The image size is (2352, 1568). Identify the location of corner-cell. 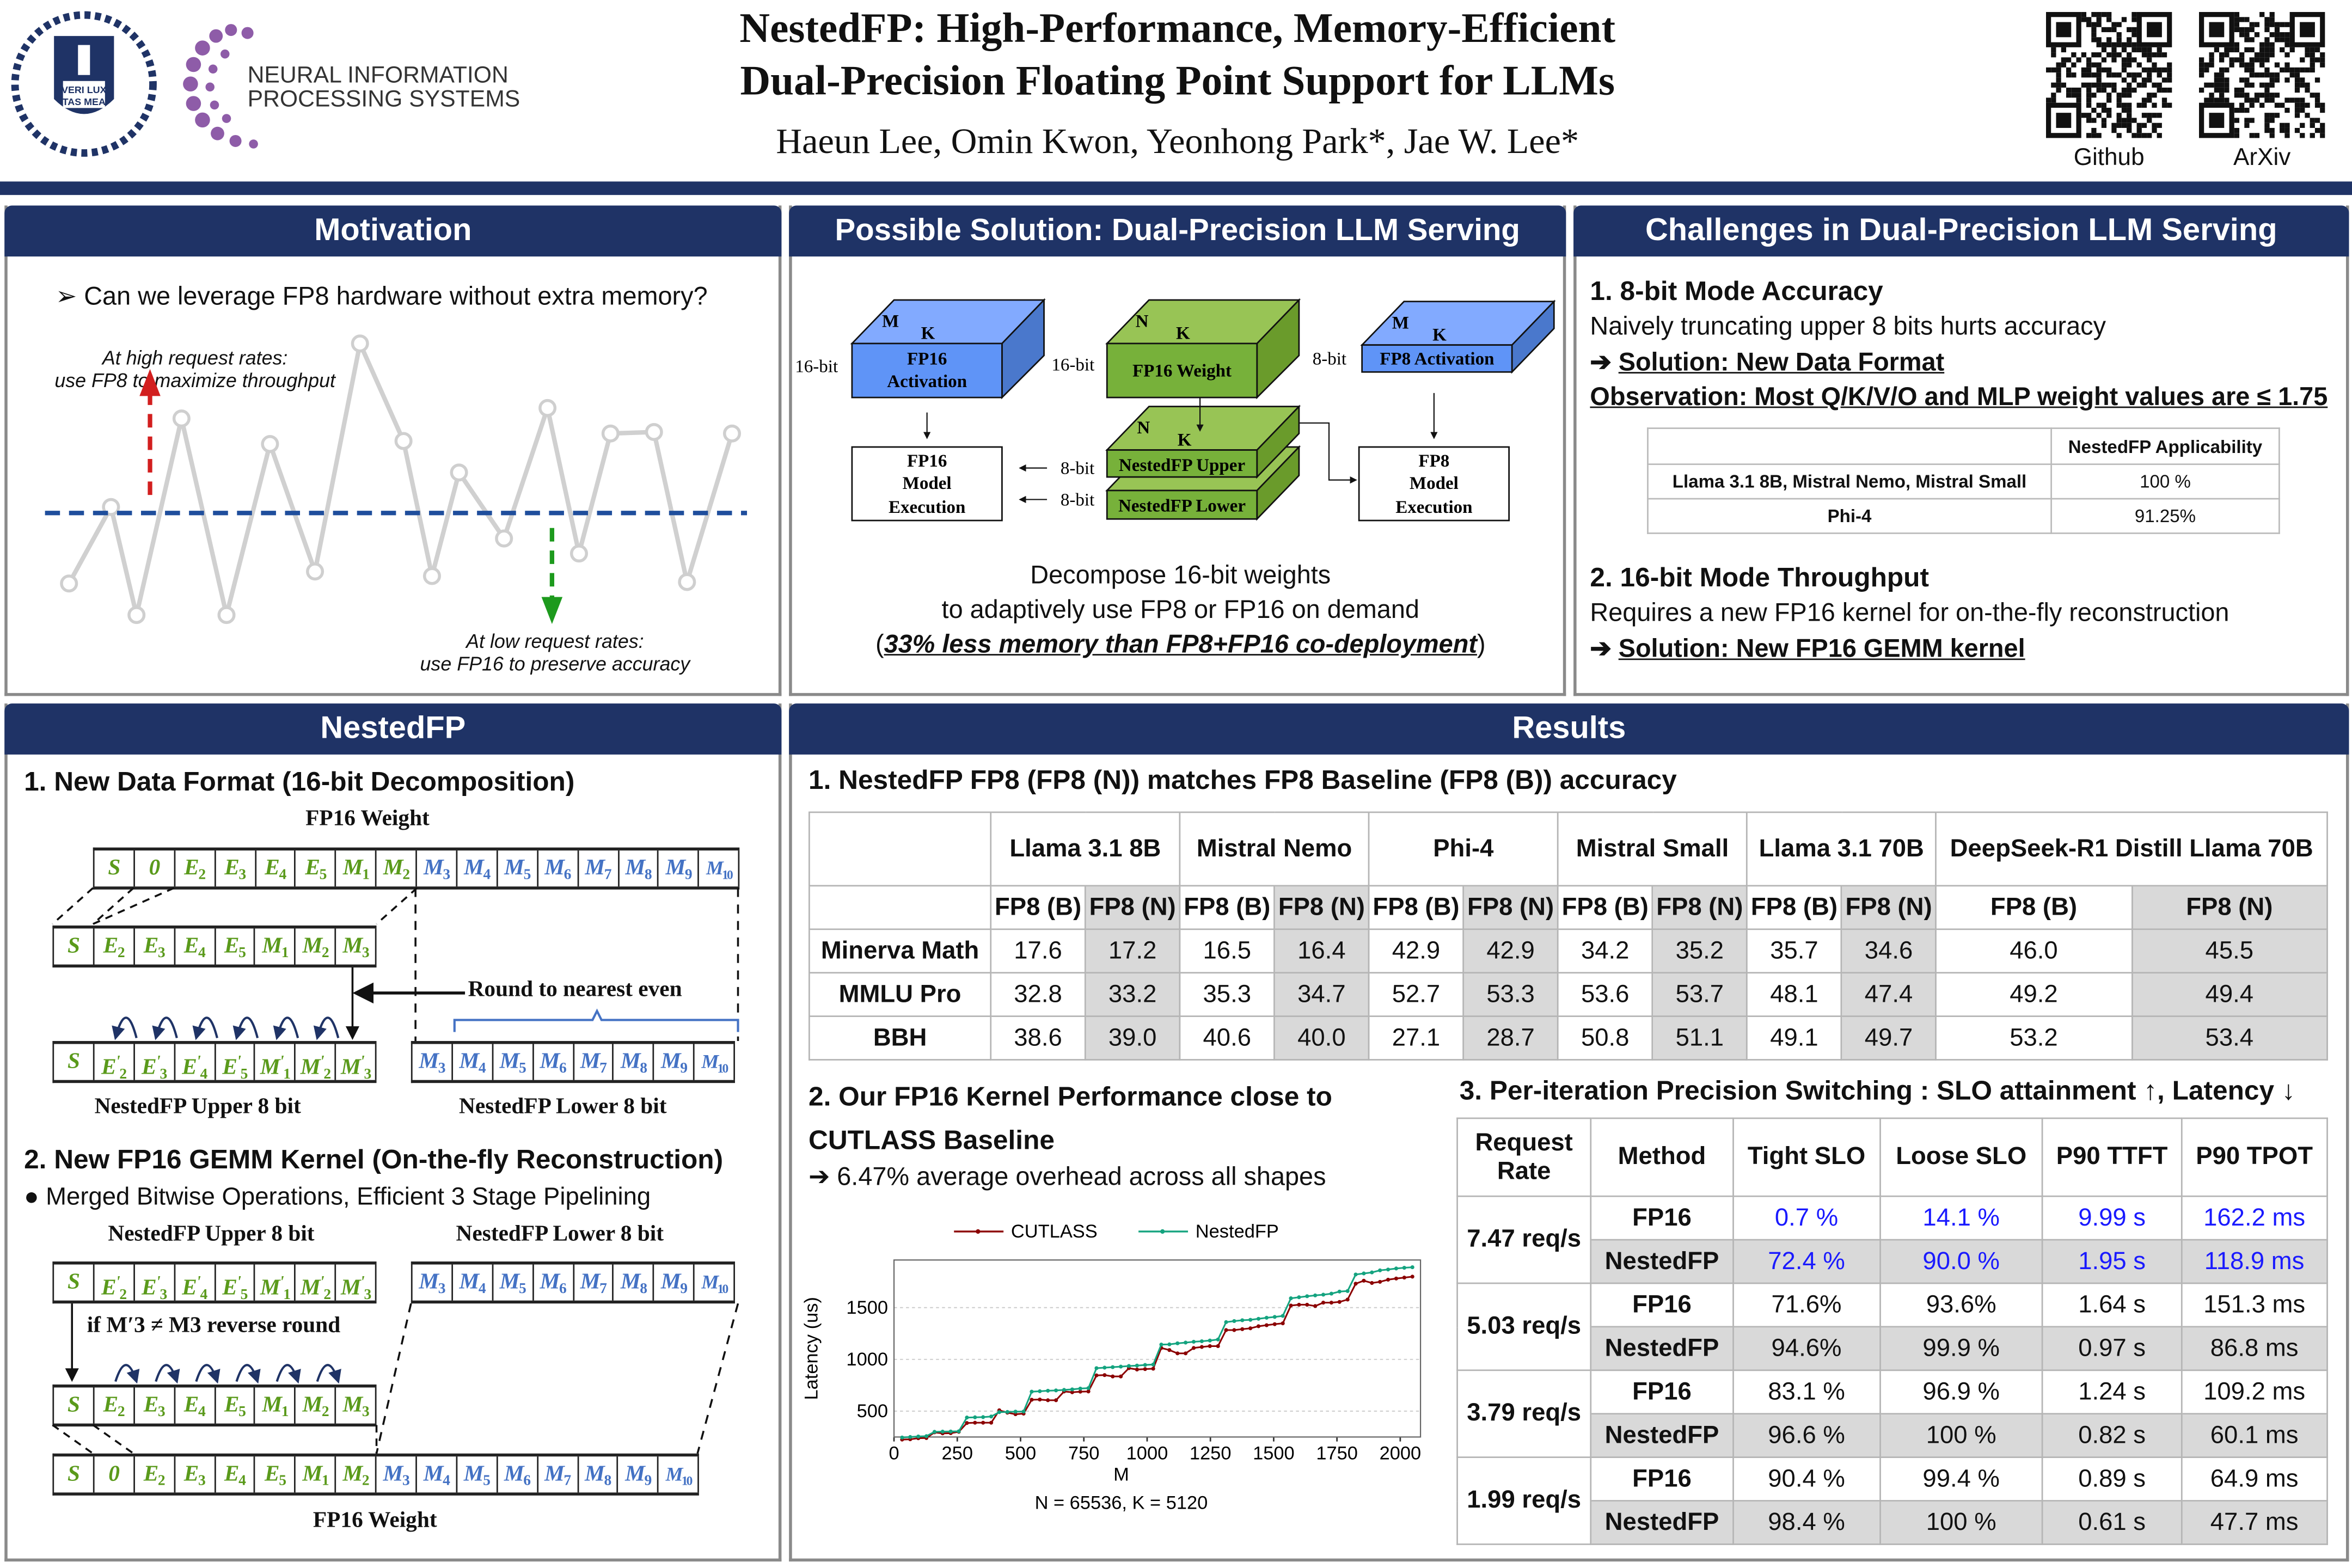
(900, 849).